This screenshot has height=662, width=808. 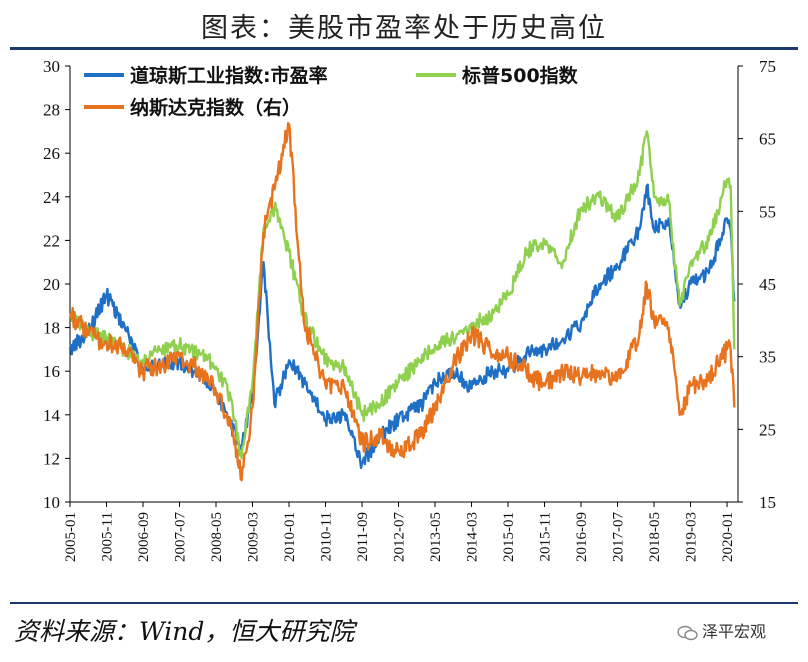 I want to click on left-tick-label: 10, so click(x=51, y=502).